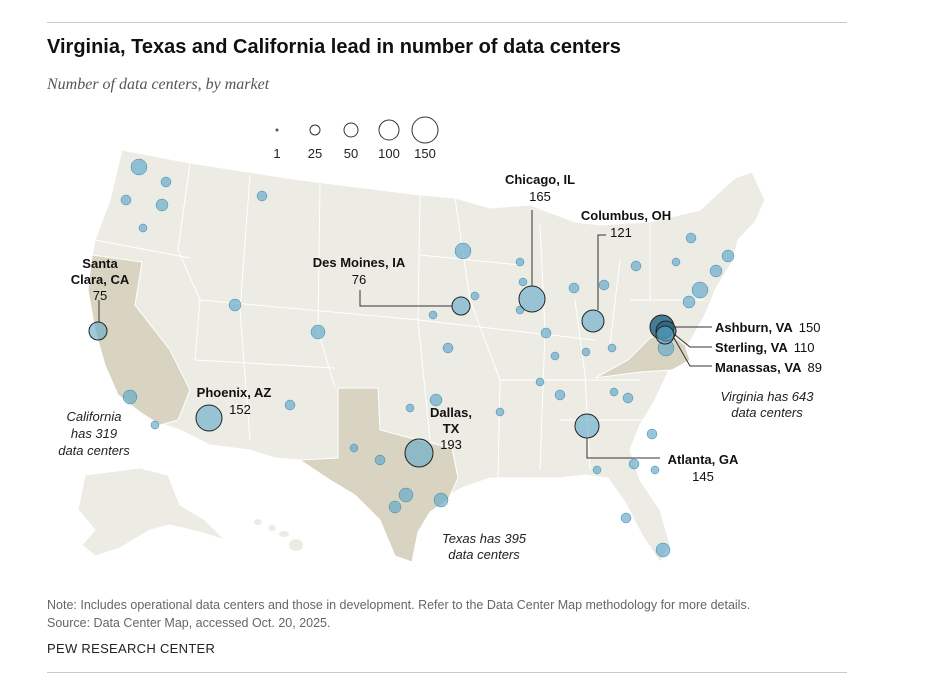 The width and height of the screenshot is (927, 692). What do you see at coordinates (626, 215) in the screenshot?
I see `label-columbus: Columbus, OH` at bounding box center [626, 215].